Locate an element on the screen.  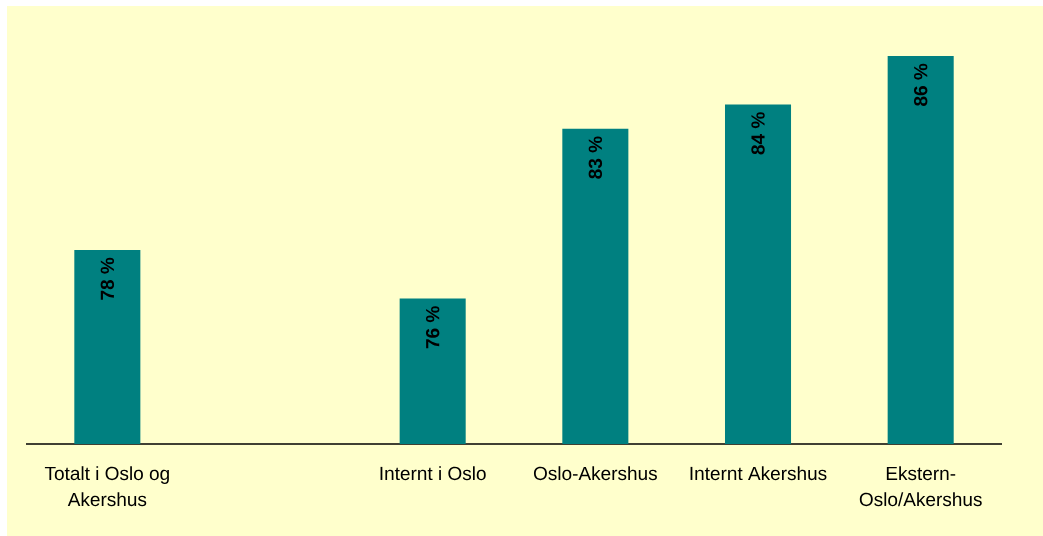
x-tick-label: Ekstern-Oslo/Akershus is located at coordinates (920, 486).